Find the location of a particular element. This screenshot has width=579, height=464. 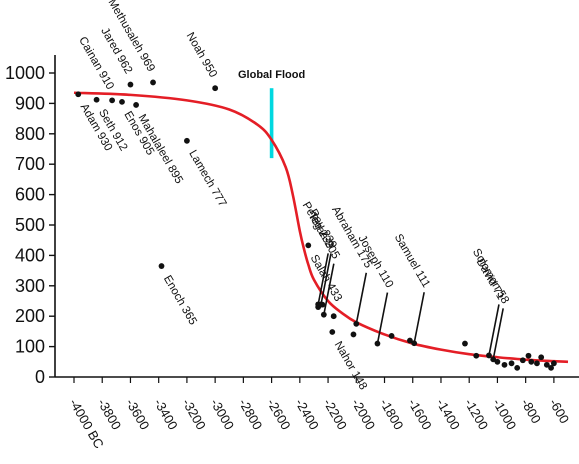

x-tick-label: -2200 is located at coordinates (335, 414).